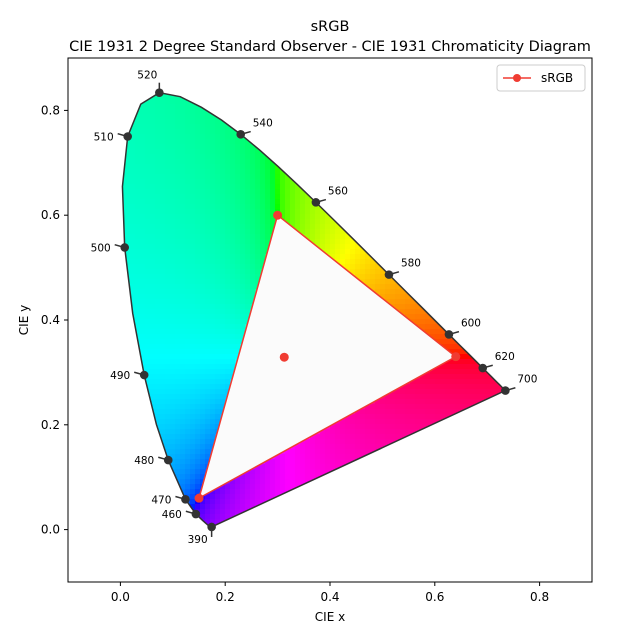 The width and height of the screenshot is (640, 640). I want to click on wavelength-label-490: 490, so click(120, 376).